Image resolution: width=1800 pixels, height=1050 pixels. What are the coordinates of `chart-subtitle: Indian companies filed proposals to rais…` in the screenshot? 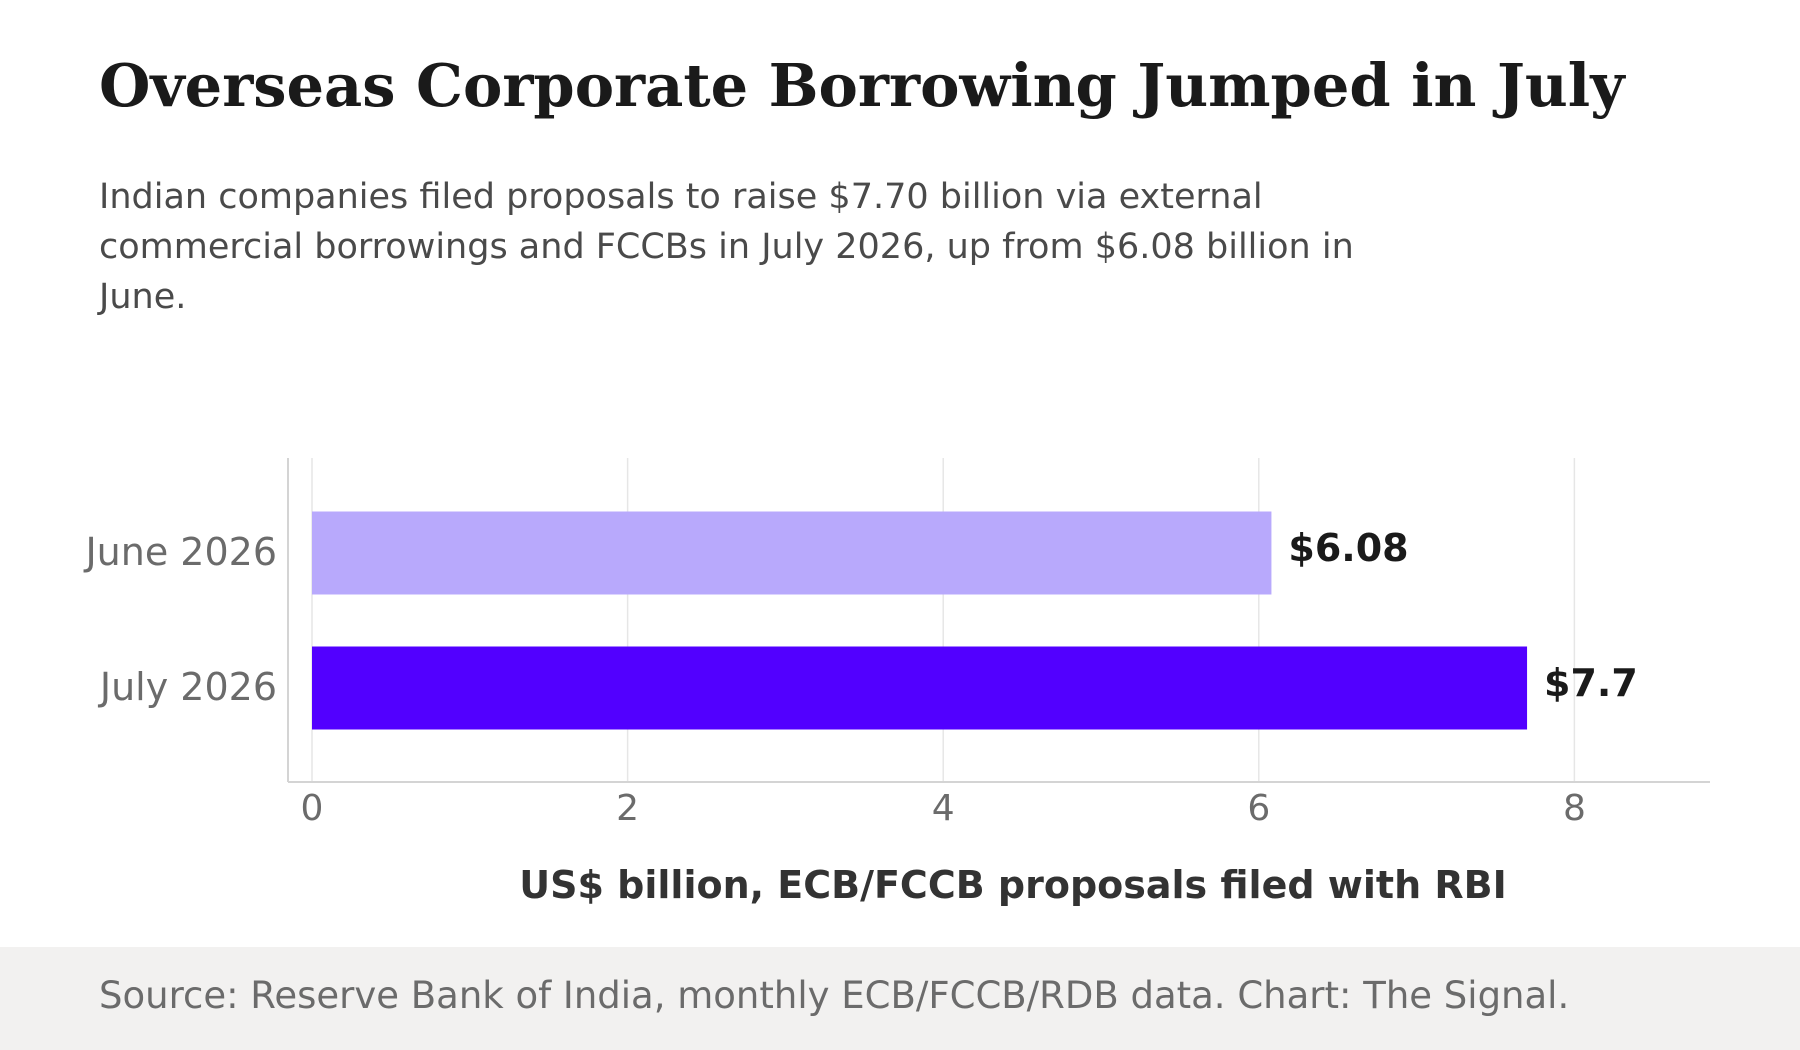 It's located at (726, 247).